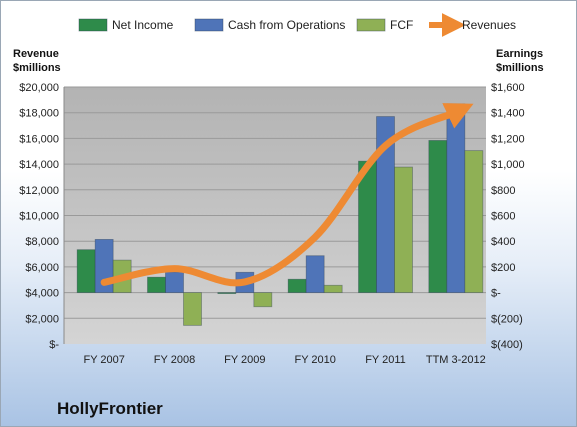 The width and height of the screenshot is (577, 427). I want to click on legend-label: Net Income, so click(143, 25).